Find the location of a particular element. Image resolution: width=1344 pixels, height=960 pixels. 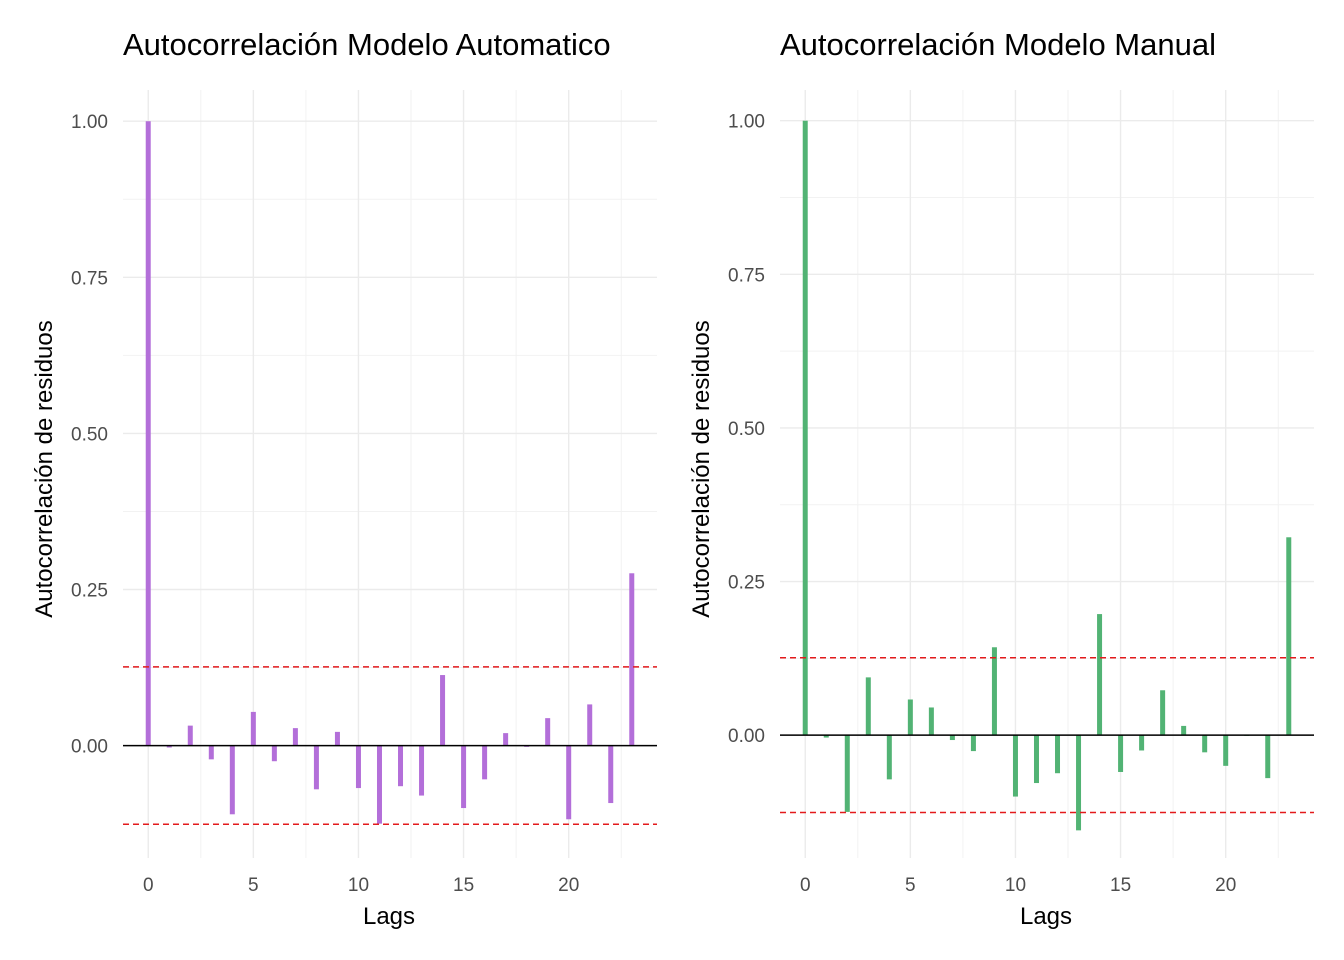

chart-title: Autocorrelación Modelo Automatico is located at coordinates (367, 44).